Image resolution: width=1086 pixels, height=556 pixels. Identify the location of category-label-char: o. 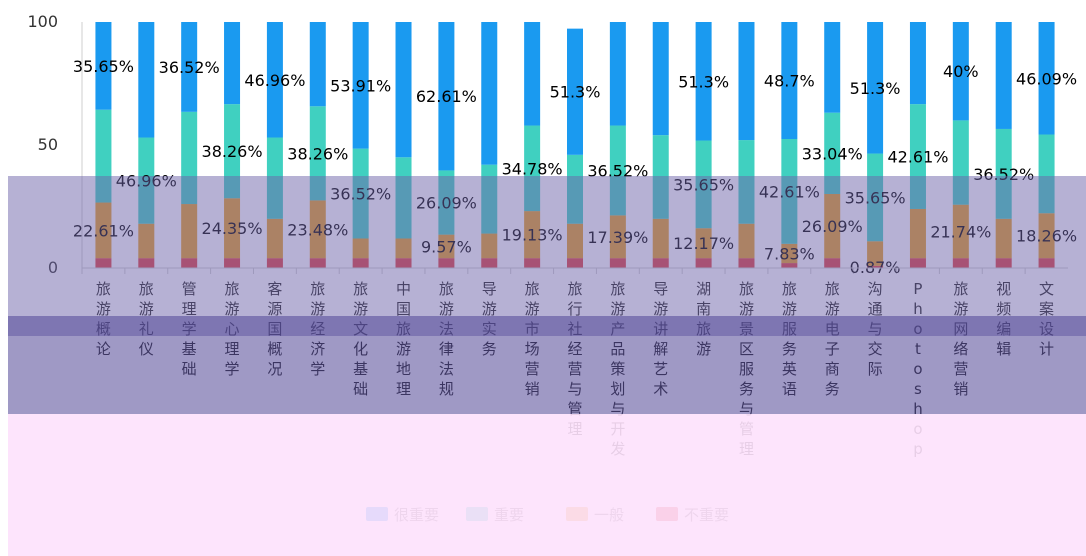
(917, 329).